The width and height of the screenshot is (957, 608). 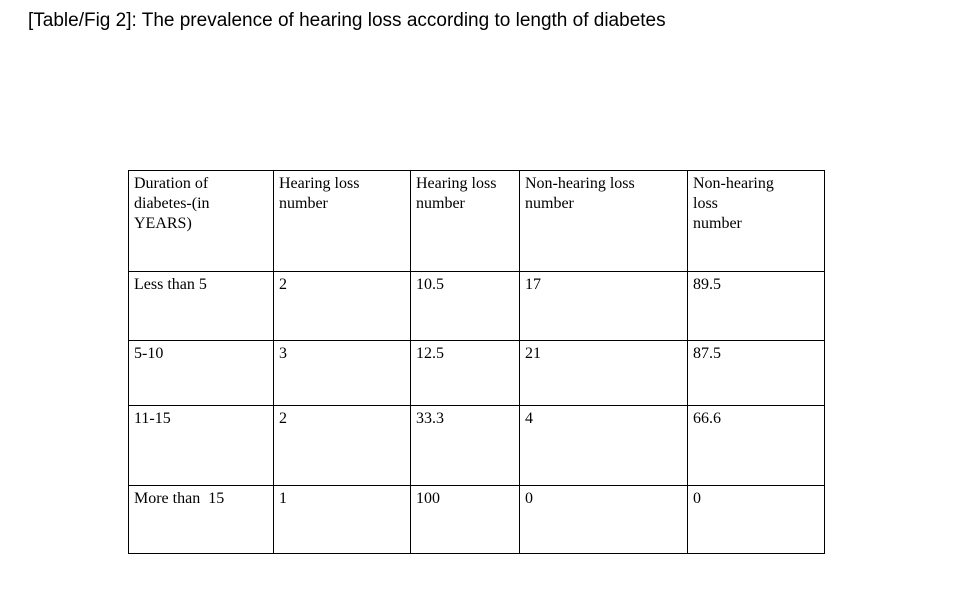 I want to click on table-row: 5-10 3 12.5 21 87.5, so click(x=476, y=373).